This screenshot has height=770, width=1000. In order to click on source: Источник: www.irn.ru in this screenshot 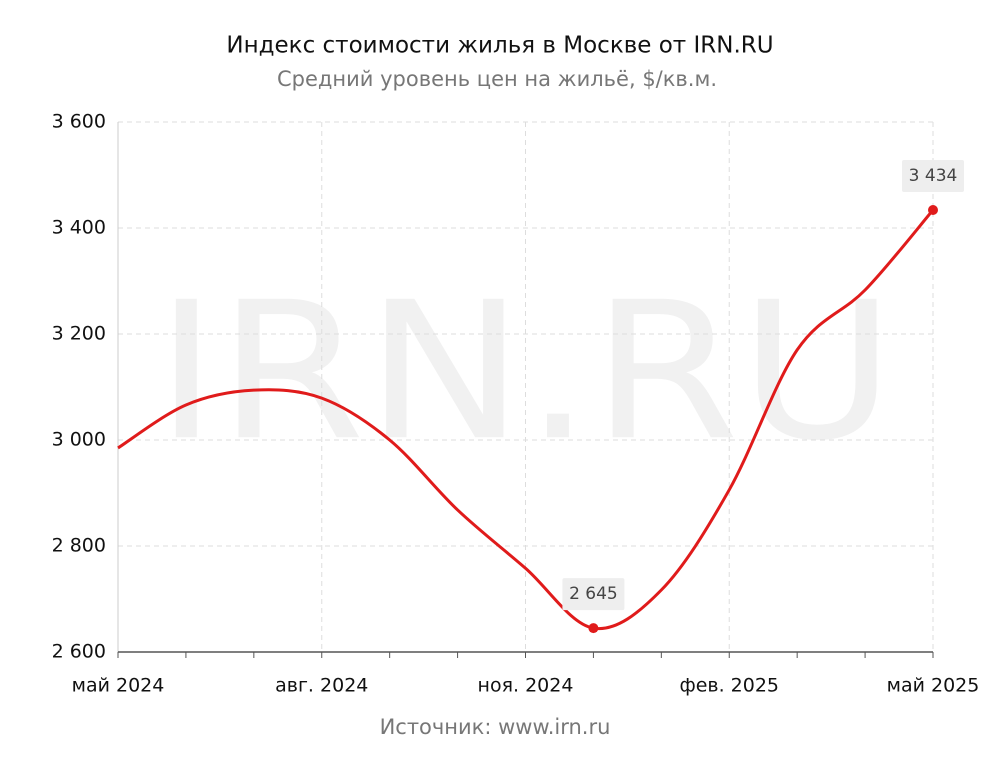, I will do `click(495, 727)`.